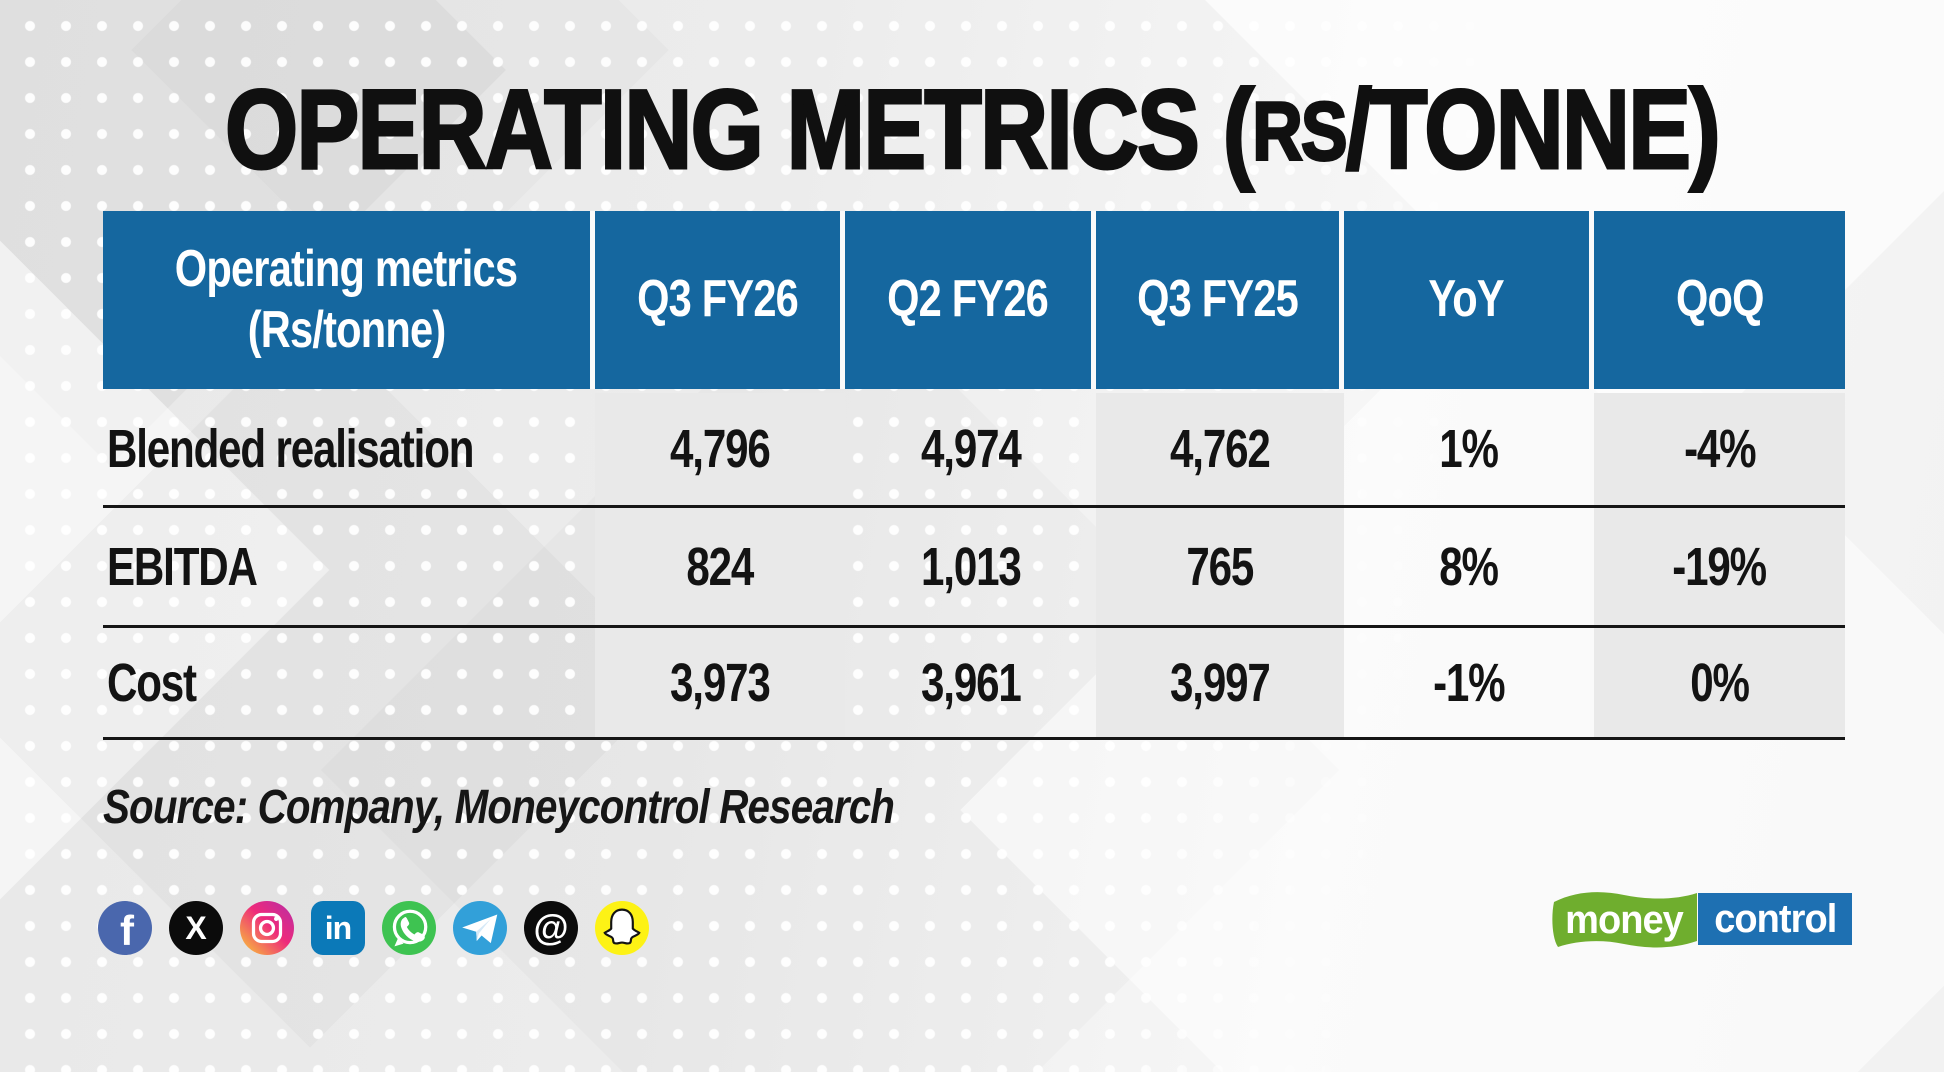  What do you see at coordinates (970, 300) in the screenshot?
I see `header-cell-q2fy26: Q2 FY26` at bounding box center [970, 300].